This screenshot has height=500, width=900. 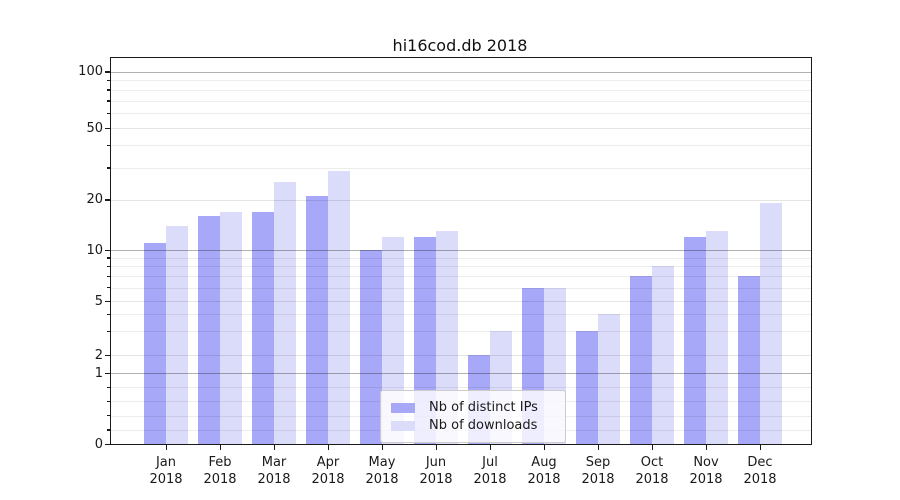 What do you see at coordinates (598, 447) in the screenshot?
I see `x-tick-sep-2018` at bounding box center [598, 447].